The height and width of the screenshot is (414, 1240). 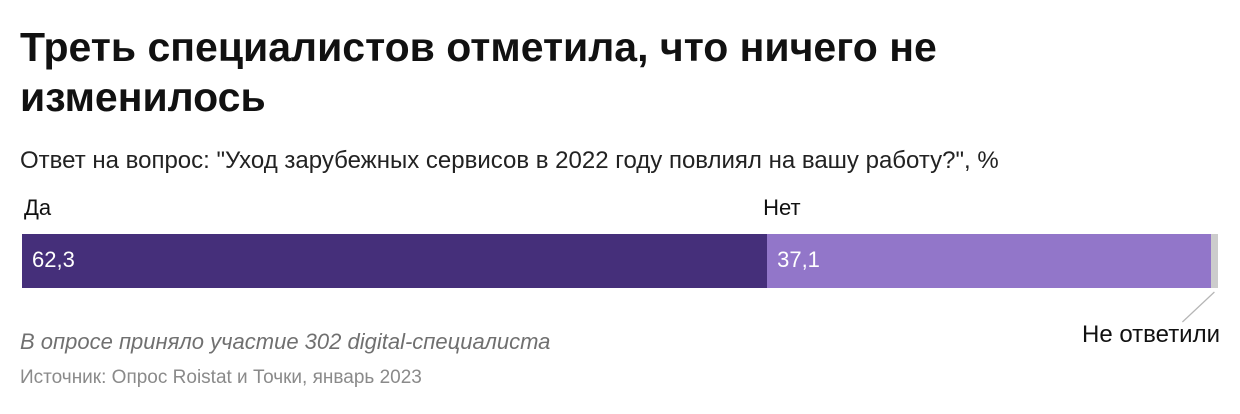 I want to click on stacked-bar: 62,3 37,1, so click(x=620, y=261).